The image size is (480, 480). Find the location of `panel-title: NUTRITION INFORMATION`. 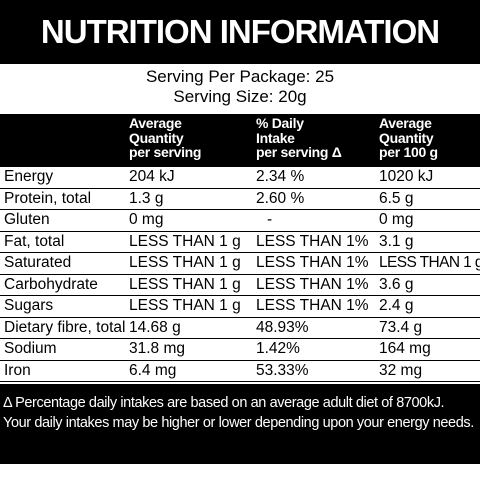

panel-title: NUTRITION INFORMATION is located at coordinates (240, 31).